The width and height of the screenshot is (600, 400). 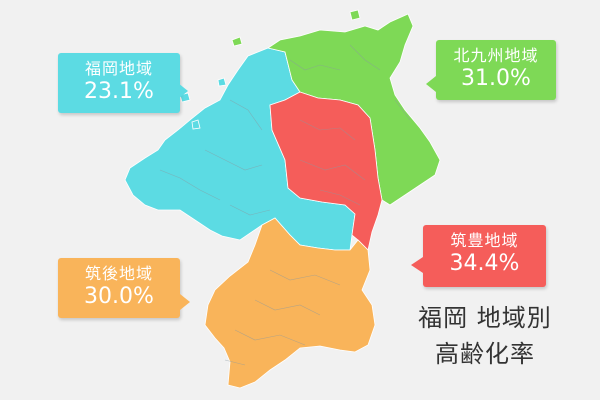 I want to click on label-fukuoka: 福岡地域 23.1%, so click(x=123, y=83).